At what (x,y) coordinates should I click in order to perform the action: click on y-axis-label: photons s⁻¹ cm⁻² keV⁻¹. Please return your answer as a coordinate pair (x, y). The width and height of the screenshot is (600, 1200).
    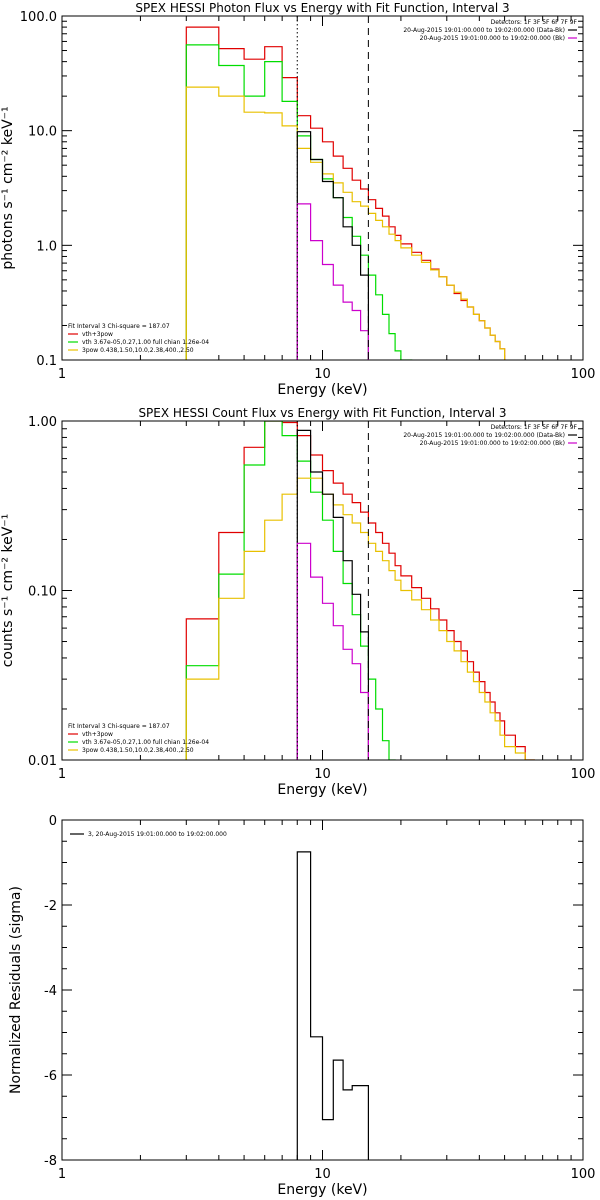
    Looking at the image, I should click on (8, 187).